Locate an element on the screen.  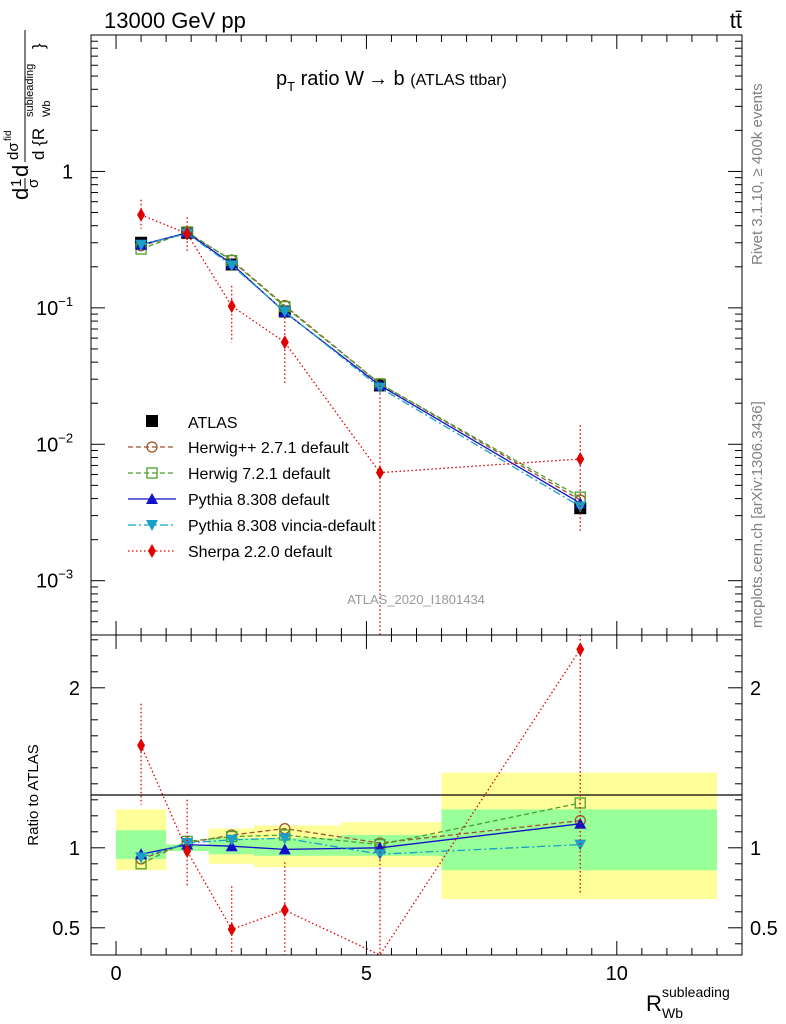
main-y-tick-label: 10⁻³ is located at coordinates (54, 580).